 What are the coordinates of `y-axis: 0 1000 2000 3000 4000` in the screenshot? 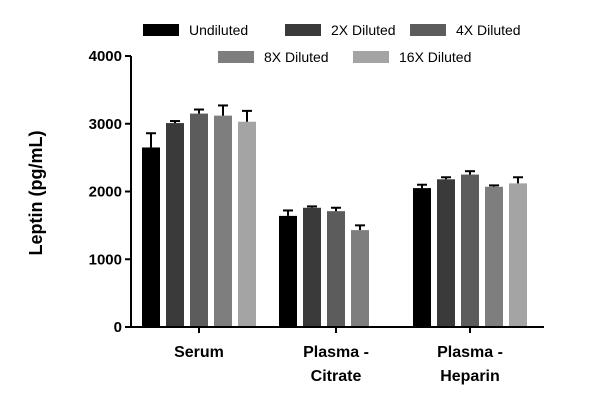 It's located at (110, 192).